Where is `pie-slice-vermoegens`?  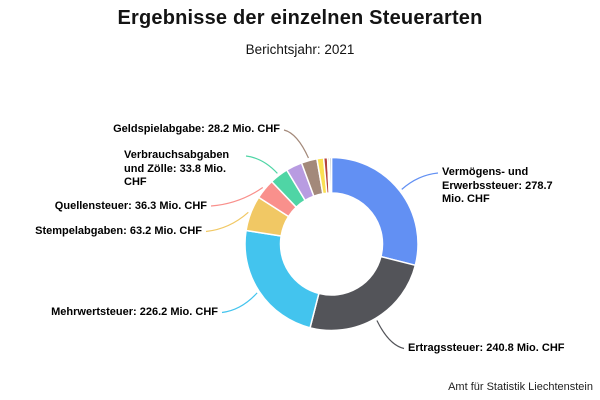
pie-slice-vermoegens is located at coordinates (374, 211).